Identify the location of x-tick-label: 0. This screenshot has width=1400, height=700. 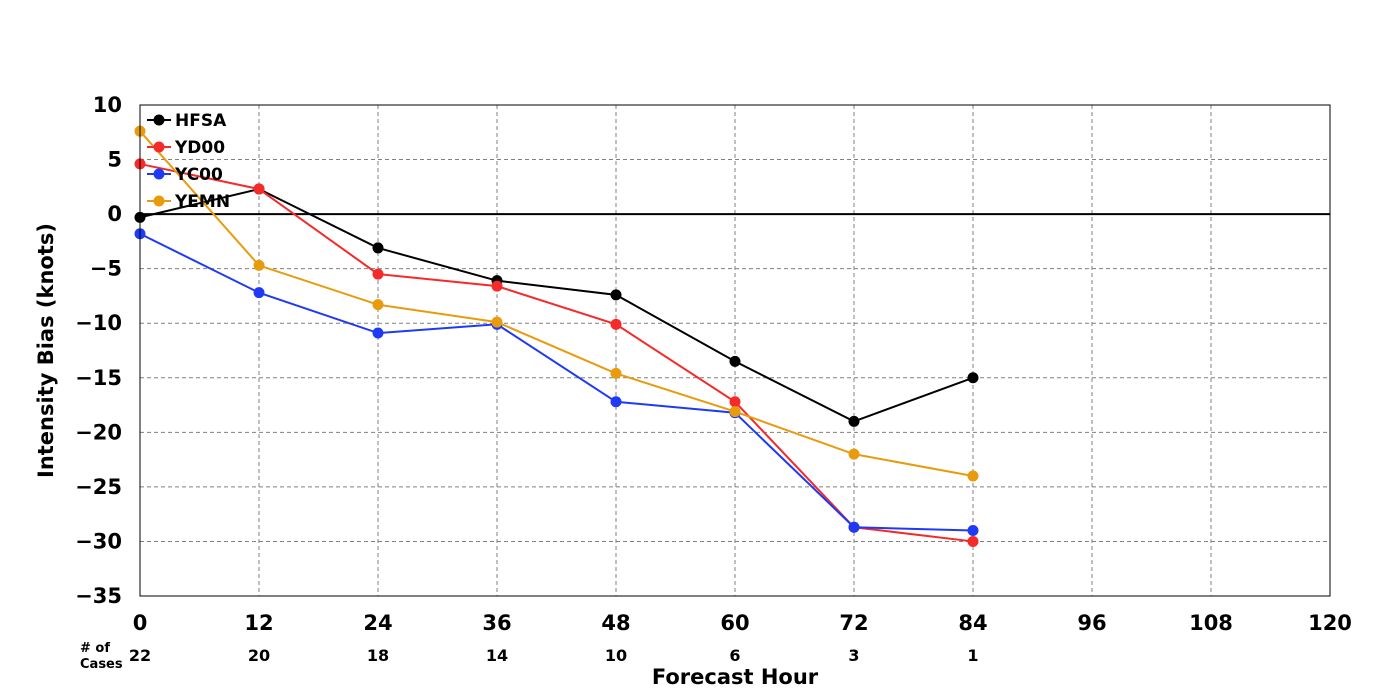
(140, 623).